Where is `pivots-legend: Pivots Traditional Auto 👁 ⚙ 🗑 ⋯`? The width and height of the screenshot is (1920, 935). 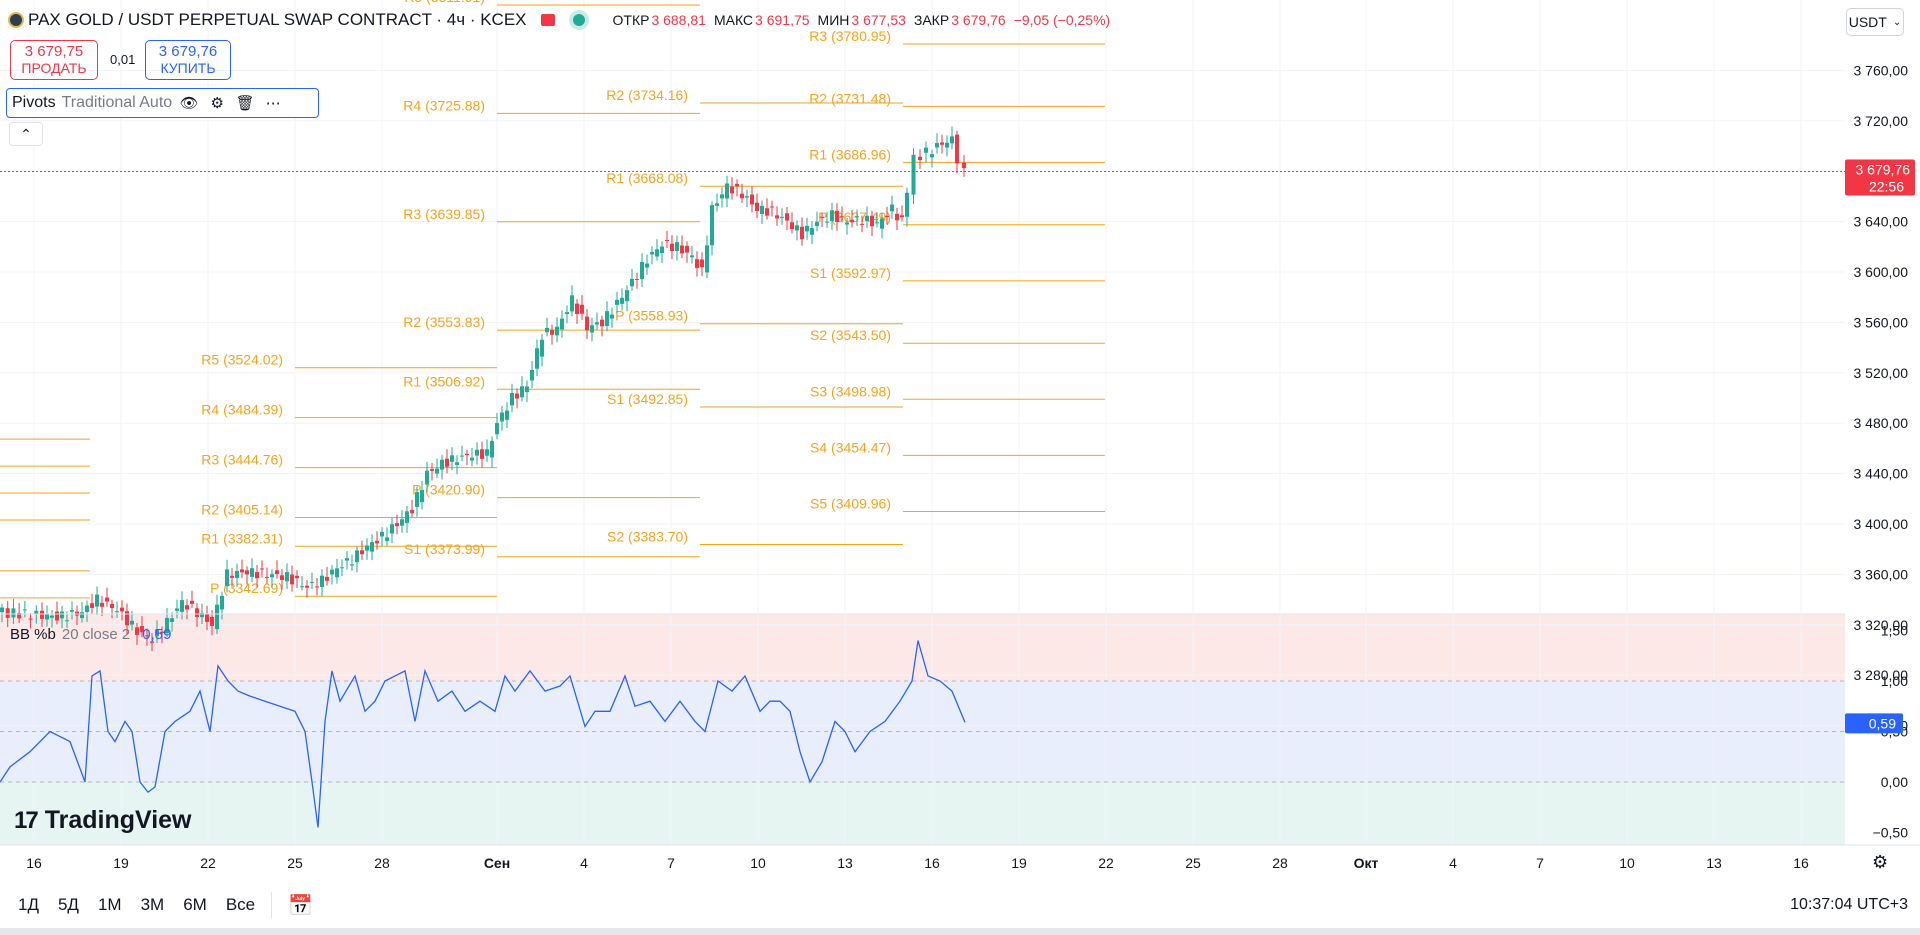
pivots-legend: Pivots Traditional Auto 👁 ⚙ 🗑 ⋯ is located at coordinates (162, 103).